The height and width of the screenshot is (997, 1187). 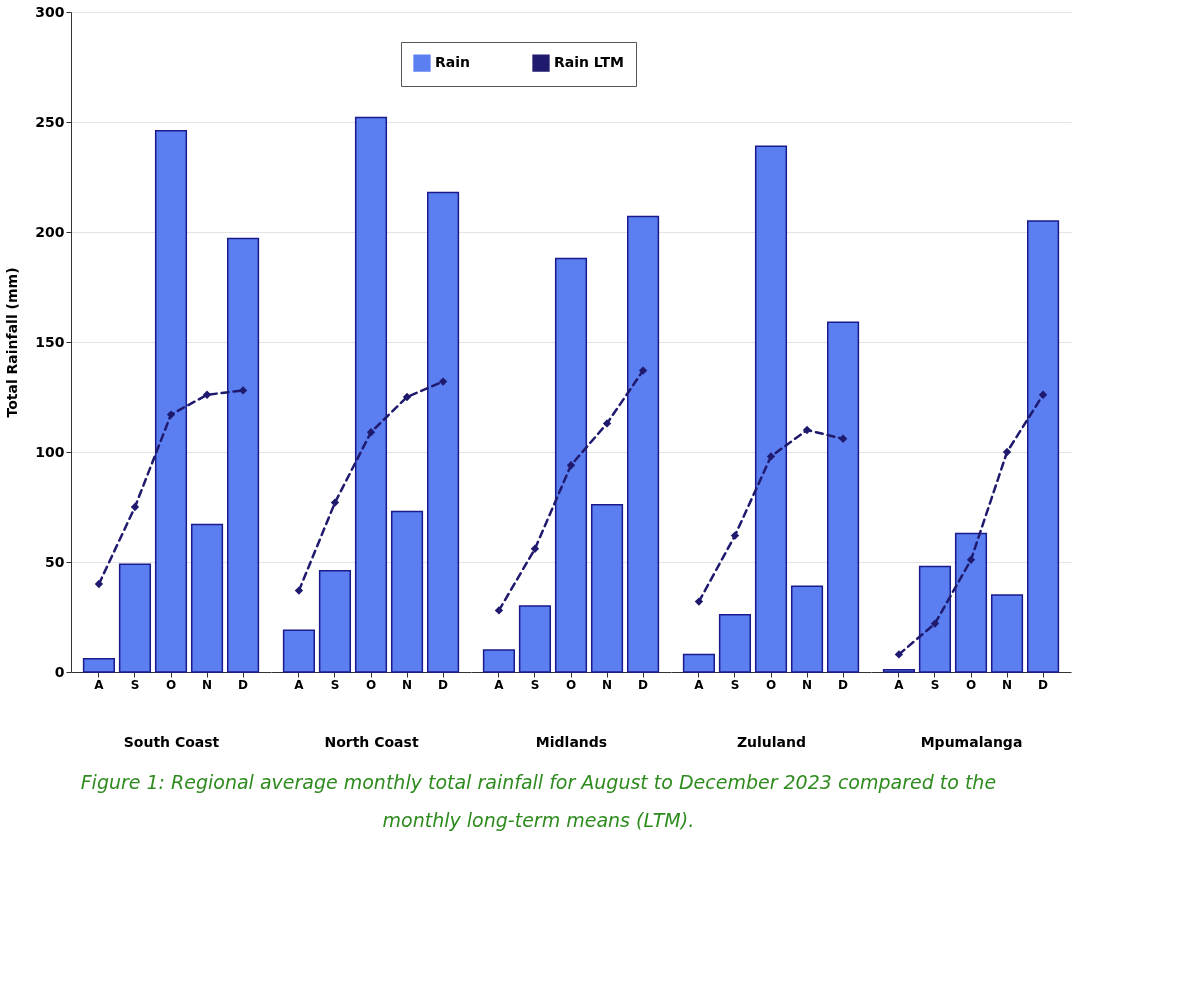 I want to click on caption: Figure 1: Regional average monthly total rainfall for August to December 2023 compared to the monthly long-term means (LTM)., so click(x=538, y=801).